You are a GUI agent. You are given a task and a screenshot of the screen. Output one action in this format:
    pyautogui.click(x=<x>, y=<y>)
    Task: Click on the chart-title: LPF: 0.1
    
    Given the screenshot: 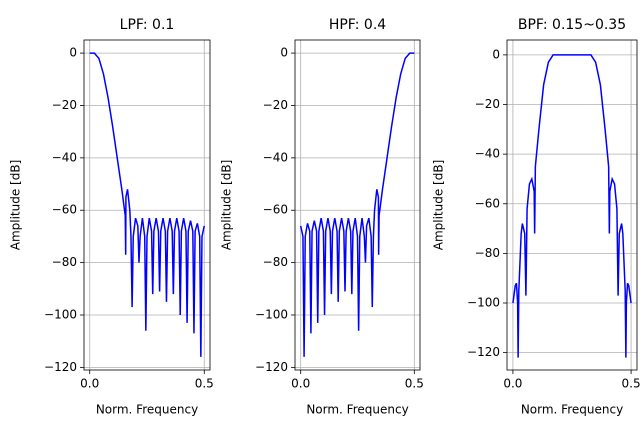 What is the action you would take?
    pyautogui.click(x=147, y=25)
    